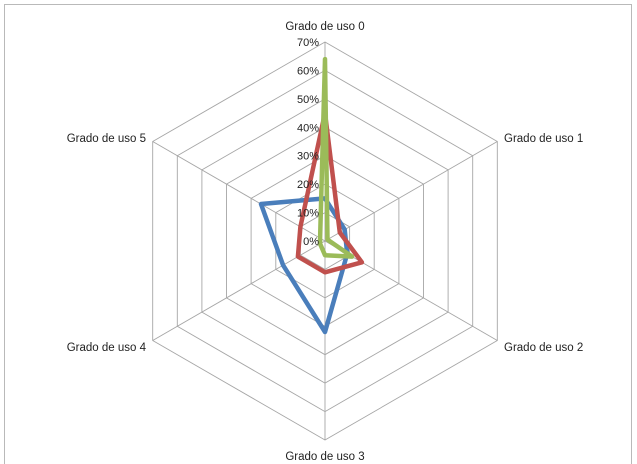 Image resolution: width=637 pixels, height=464 pixels. Describe the element at coordinates (107, 348) in the screenshot. I see `category-label-4: Grado de uso 4` at that location.